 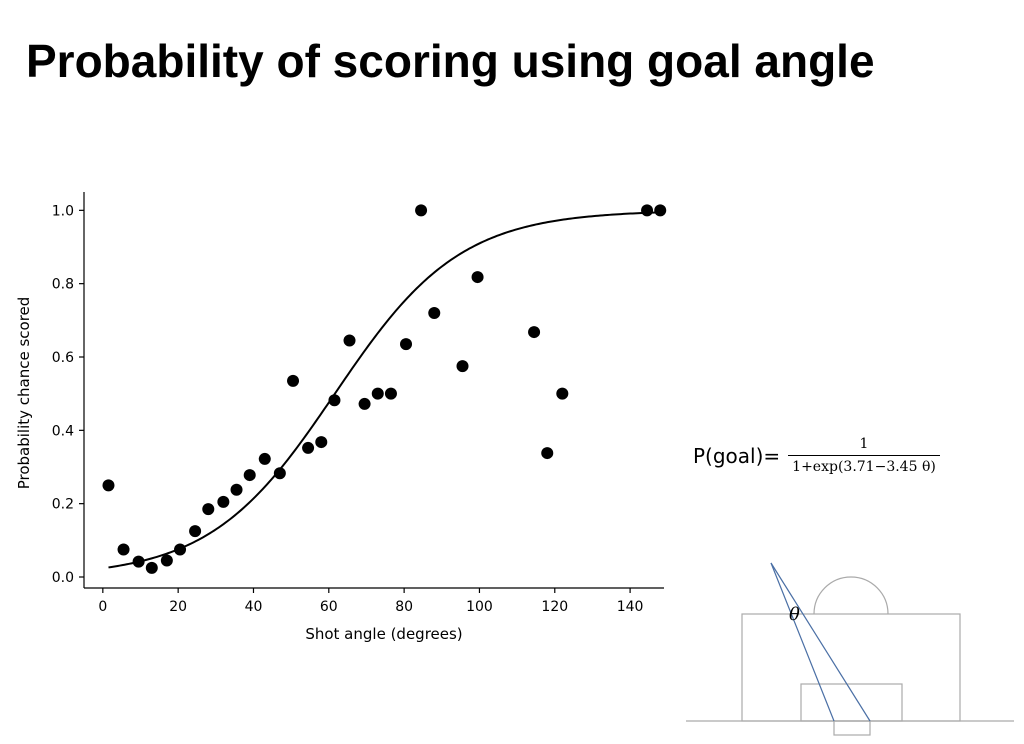 What do you see at coordinates (63, 358) in the screenshot?
I see `y-tick-label-3: 0.6` at bounding box center [63, 358].